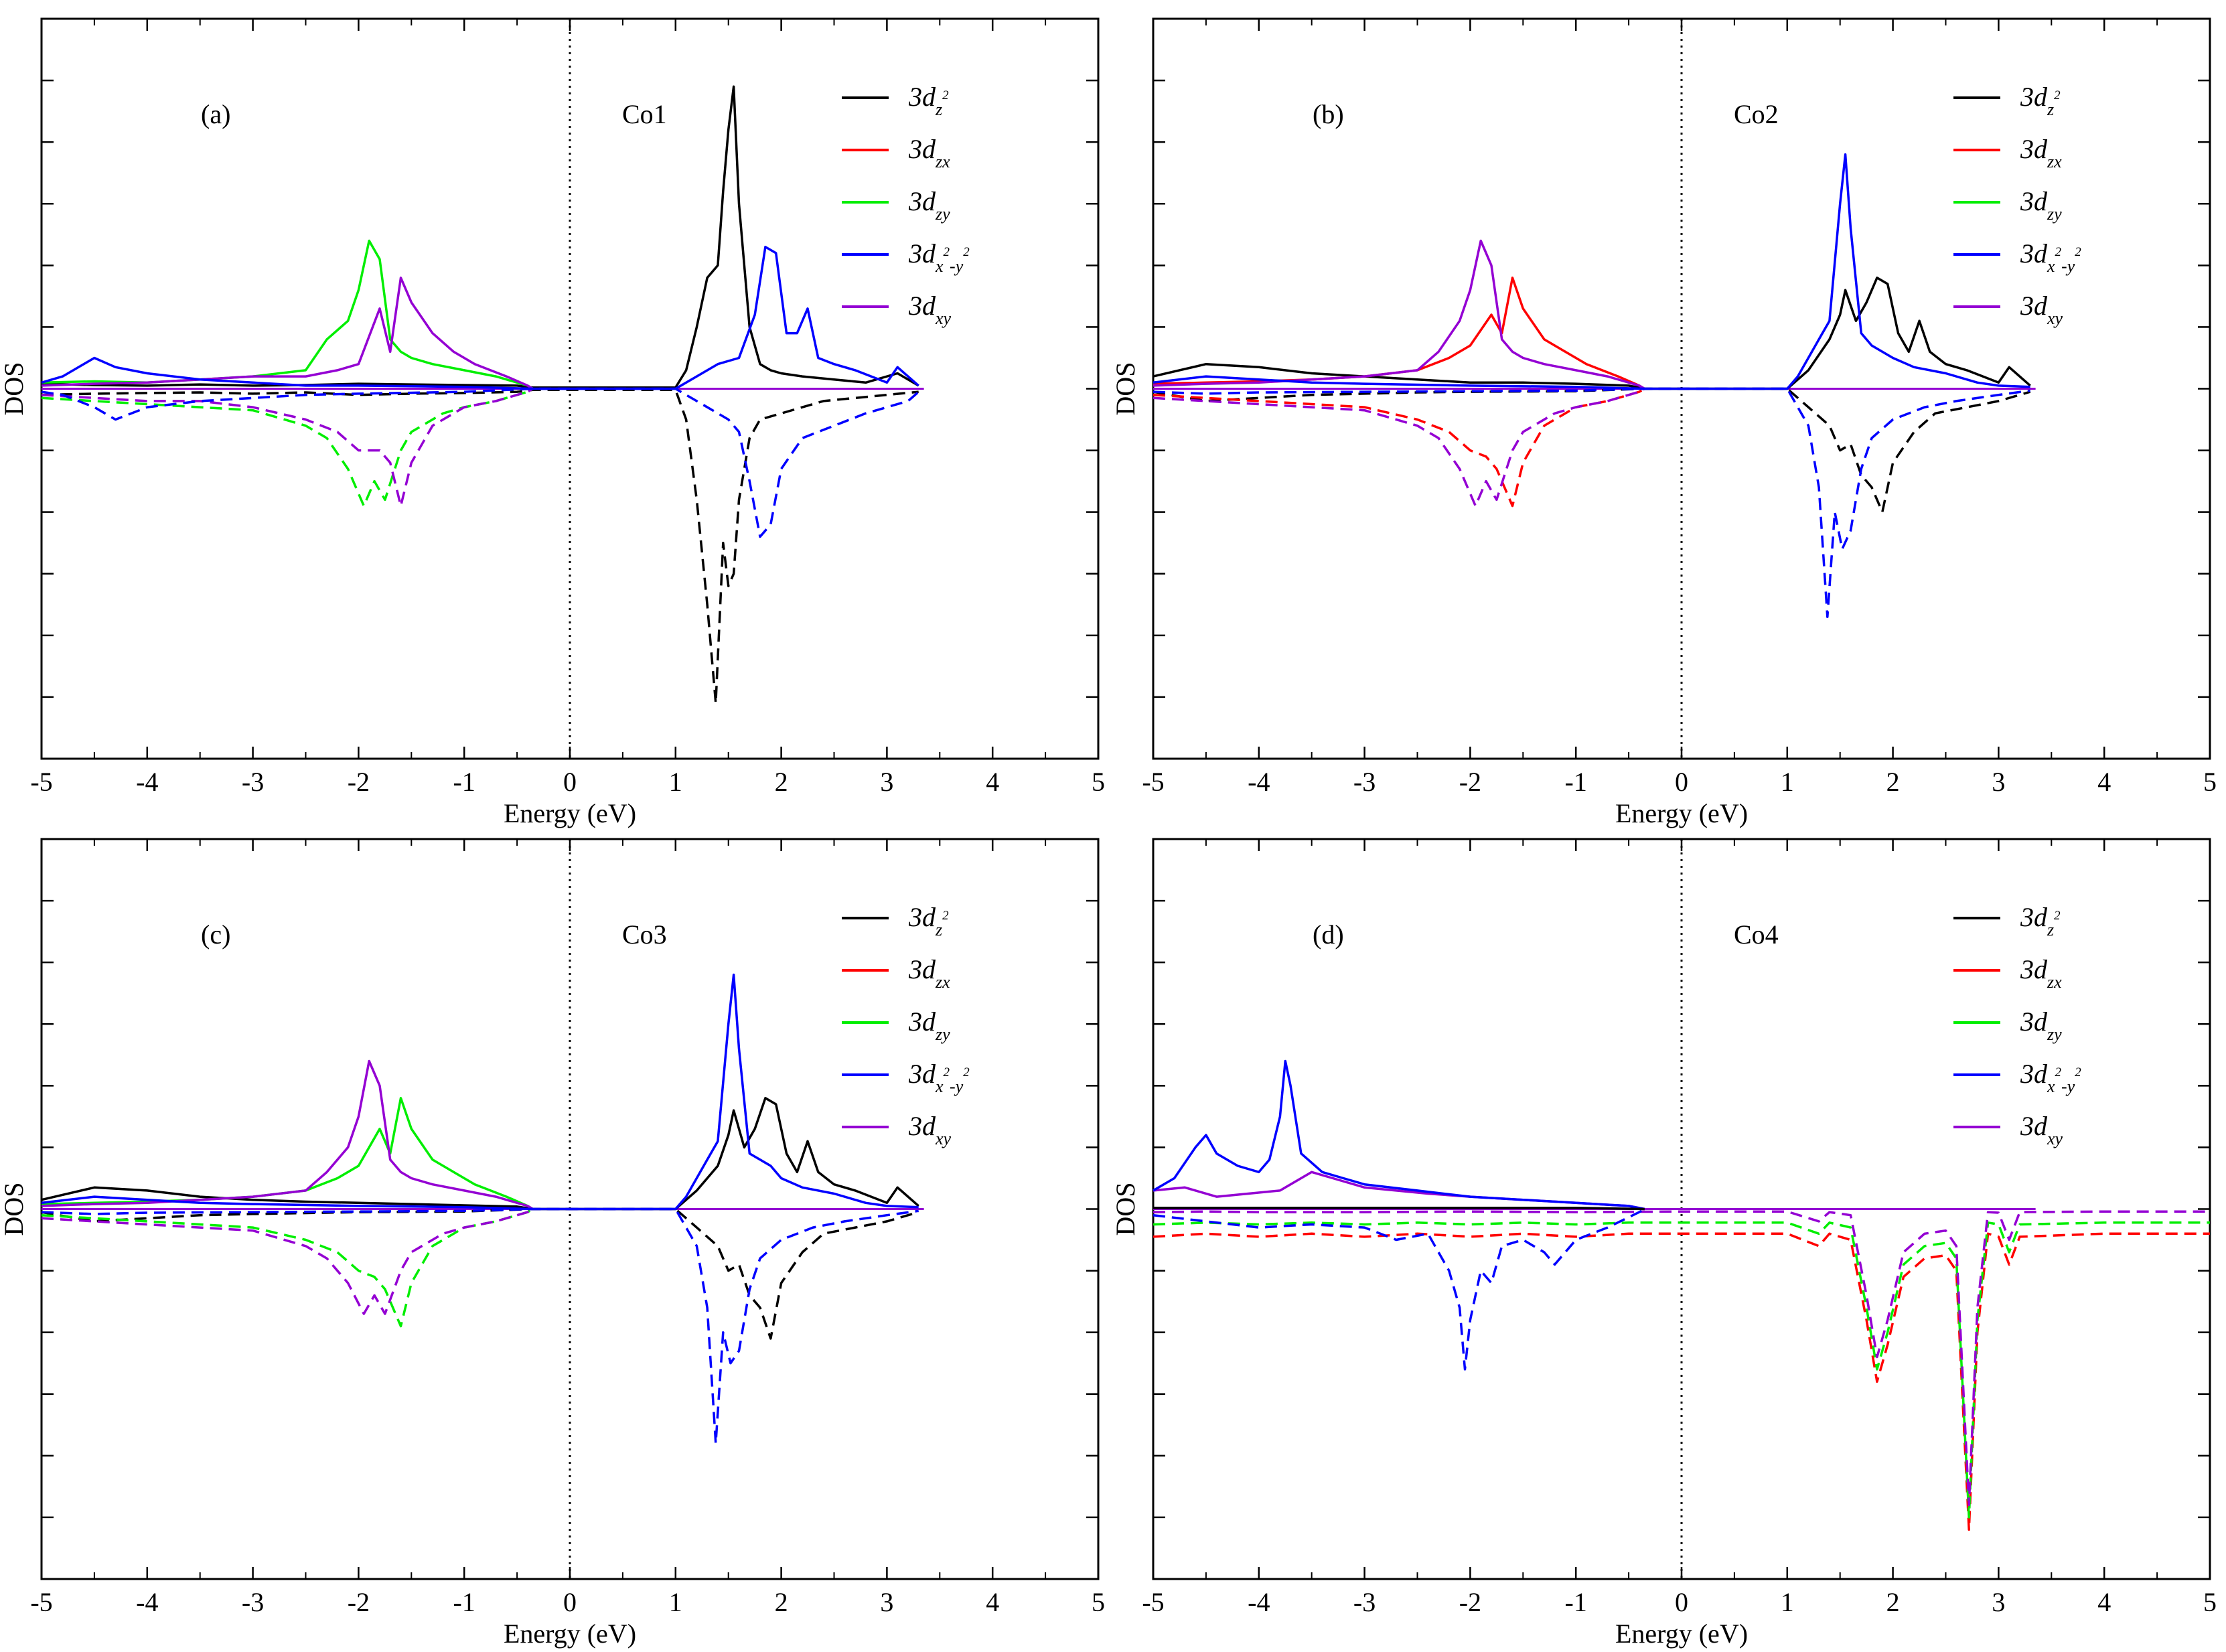 Image resolution: width=2226 pixels, height=1652 pixels. Describe the element at coordinates (1328, 114) in the screenshot. I see `panel-tag: (b)` at that location.